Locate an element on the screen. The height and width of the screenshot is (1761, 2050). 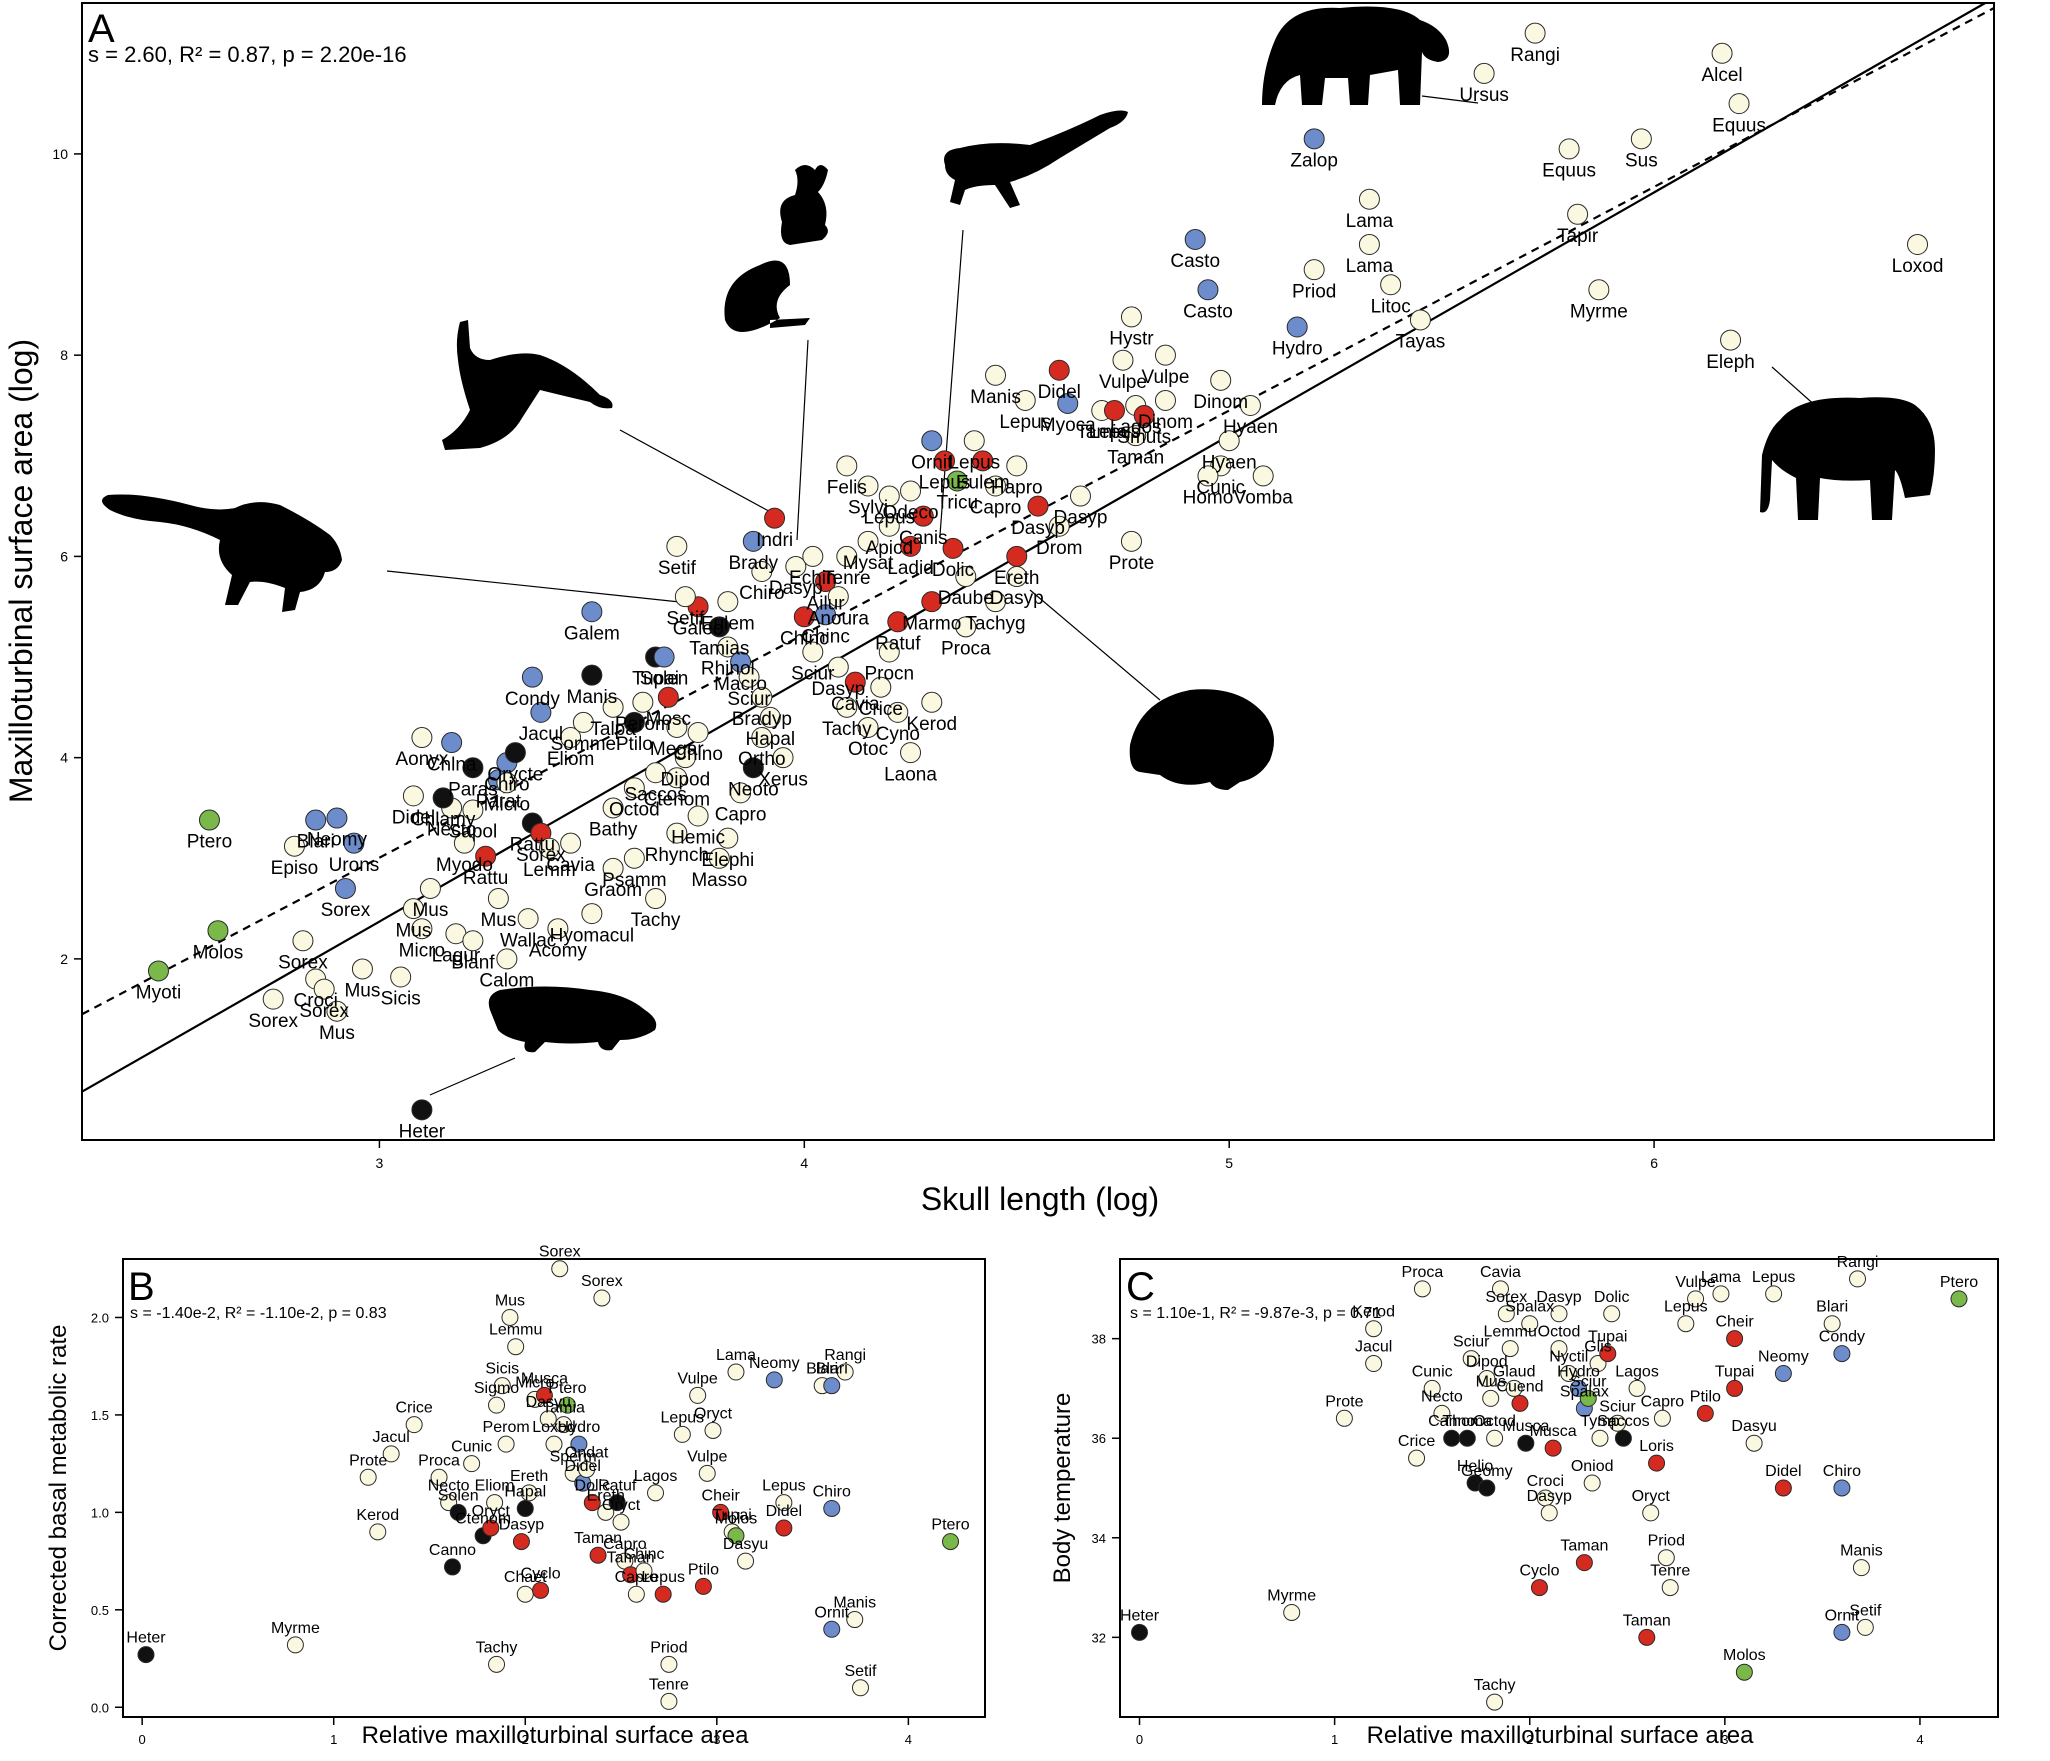
point-label: Galem is located at coordinates (592, 633).